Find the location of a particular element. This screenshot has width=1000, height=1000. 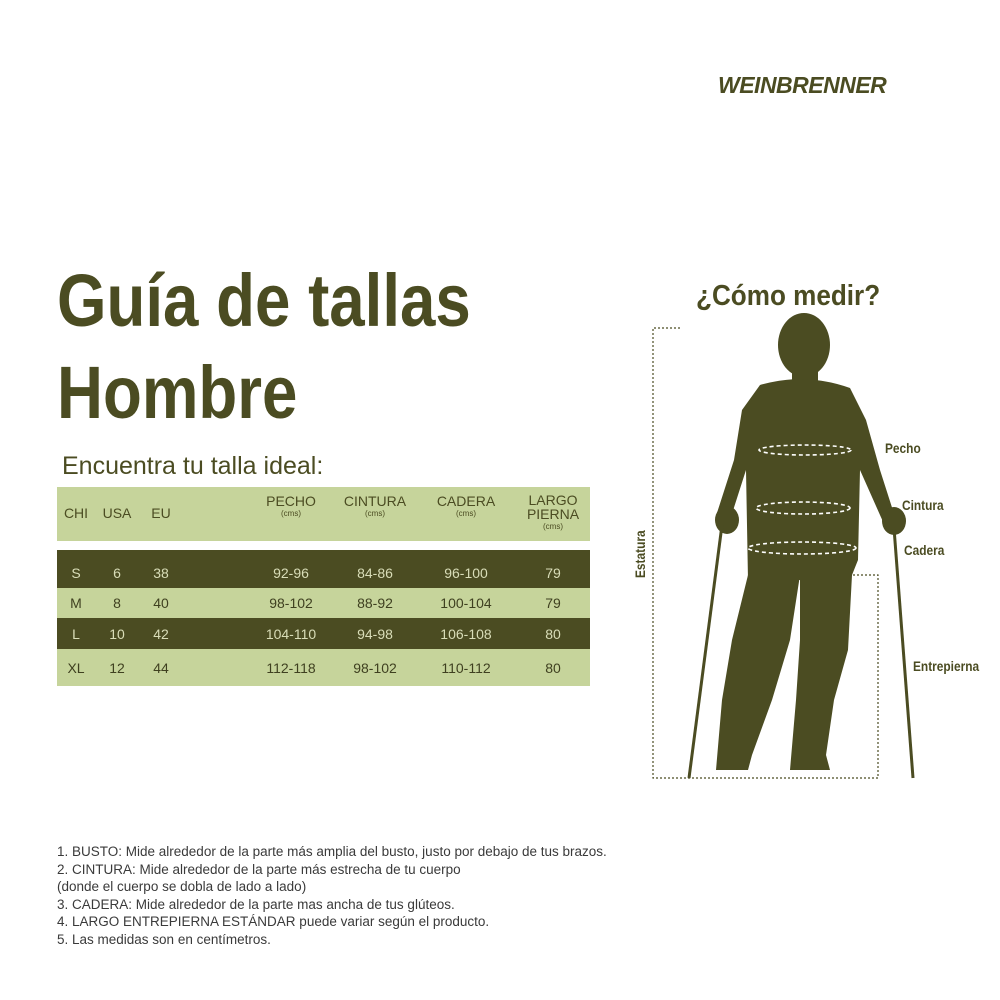

table-cell: 92-96 is located at coordinates (291, 573).